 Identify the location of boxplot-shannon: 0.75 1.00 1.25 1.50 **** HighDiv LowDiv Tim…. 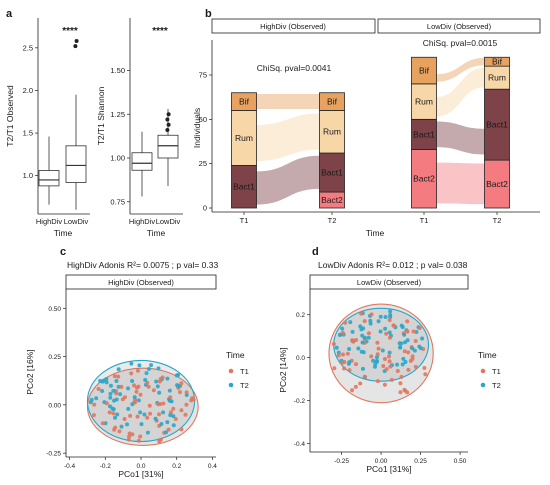
(139, 128).